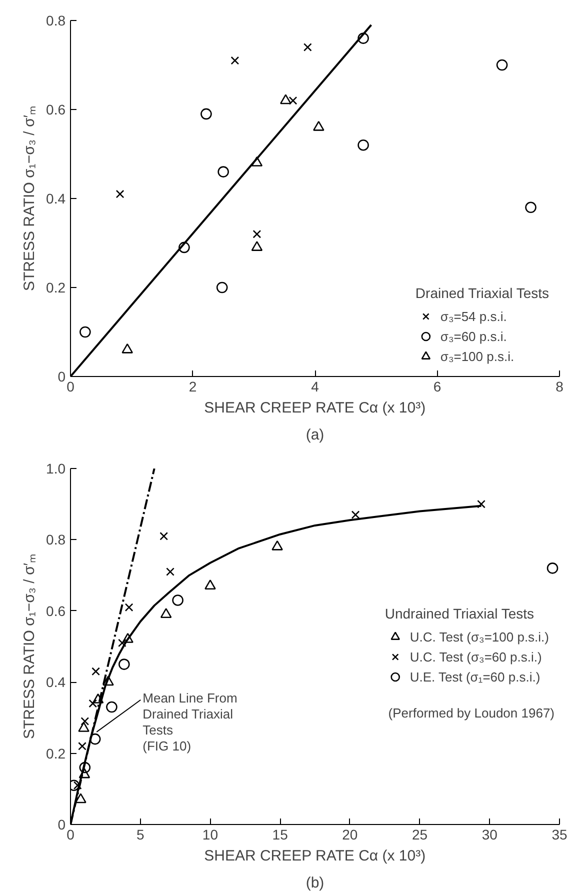  I want to click on x-tick-label: 8, so click(560, 386).